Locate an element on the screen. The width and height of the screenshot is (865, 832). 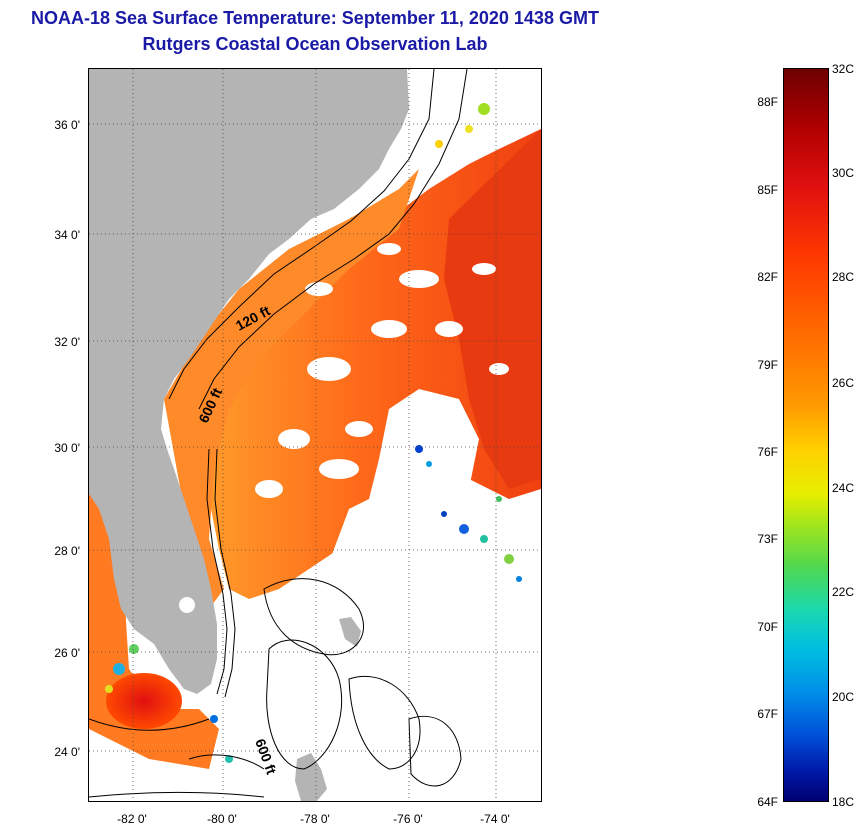
sst-hot-spot-keys is located at coordinates (144, 701).